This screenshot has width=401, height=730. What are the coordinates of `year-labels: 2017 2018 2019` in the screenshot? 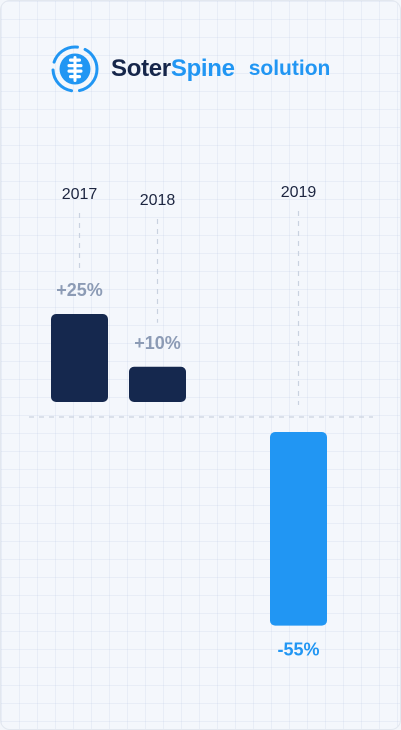 It's located at (189, 196).